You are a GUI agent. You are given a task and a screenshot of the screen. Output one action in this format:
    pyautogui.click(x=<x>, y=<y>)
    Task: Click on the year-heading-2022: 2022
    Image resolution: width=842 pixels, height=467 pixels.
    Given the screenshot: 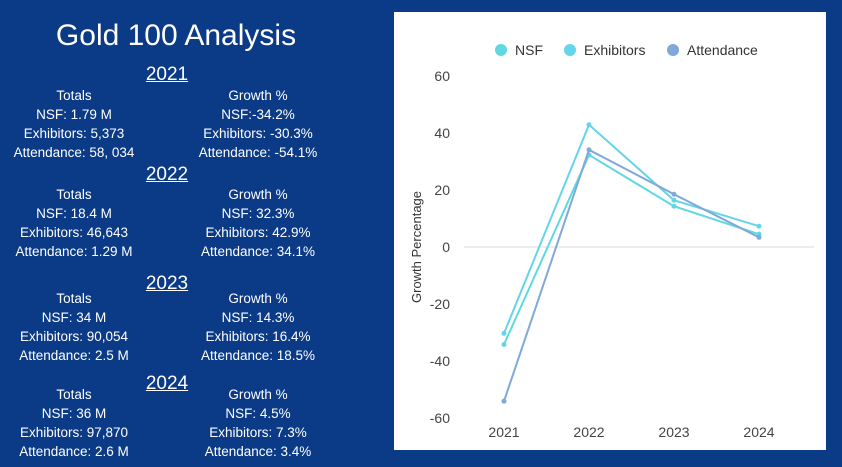 What is the action you would take?
    pyautogui.click(x=167, y=174)
    